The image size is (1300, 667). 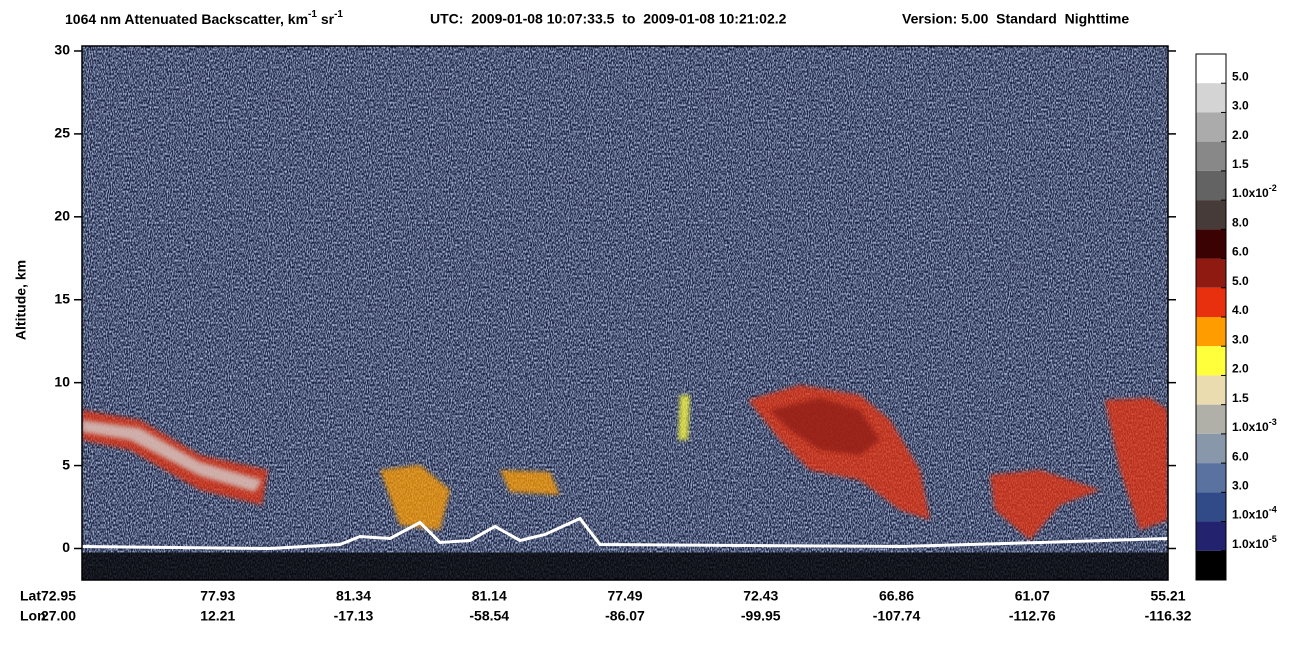 I want to click on y-tick-label: 10, so click(x=62, y=381).